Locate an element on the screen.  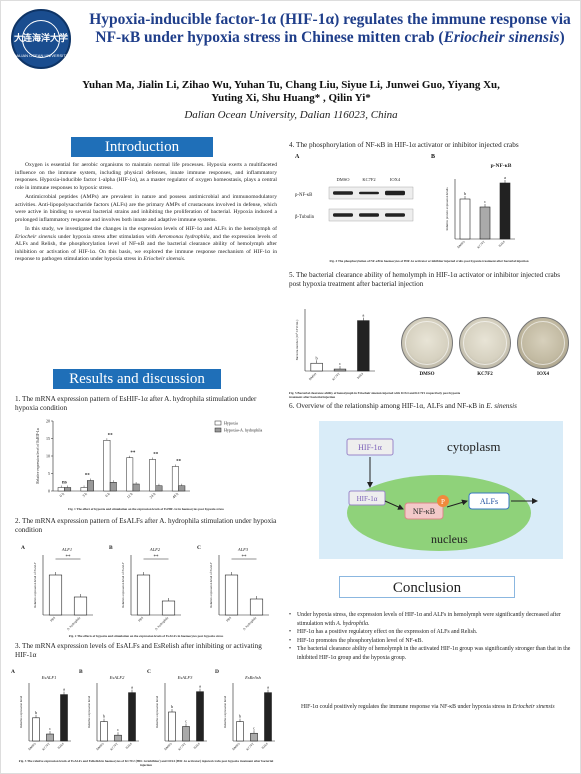
alfs-label: ALFs is located at coordinates (489, 501).